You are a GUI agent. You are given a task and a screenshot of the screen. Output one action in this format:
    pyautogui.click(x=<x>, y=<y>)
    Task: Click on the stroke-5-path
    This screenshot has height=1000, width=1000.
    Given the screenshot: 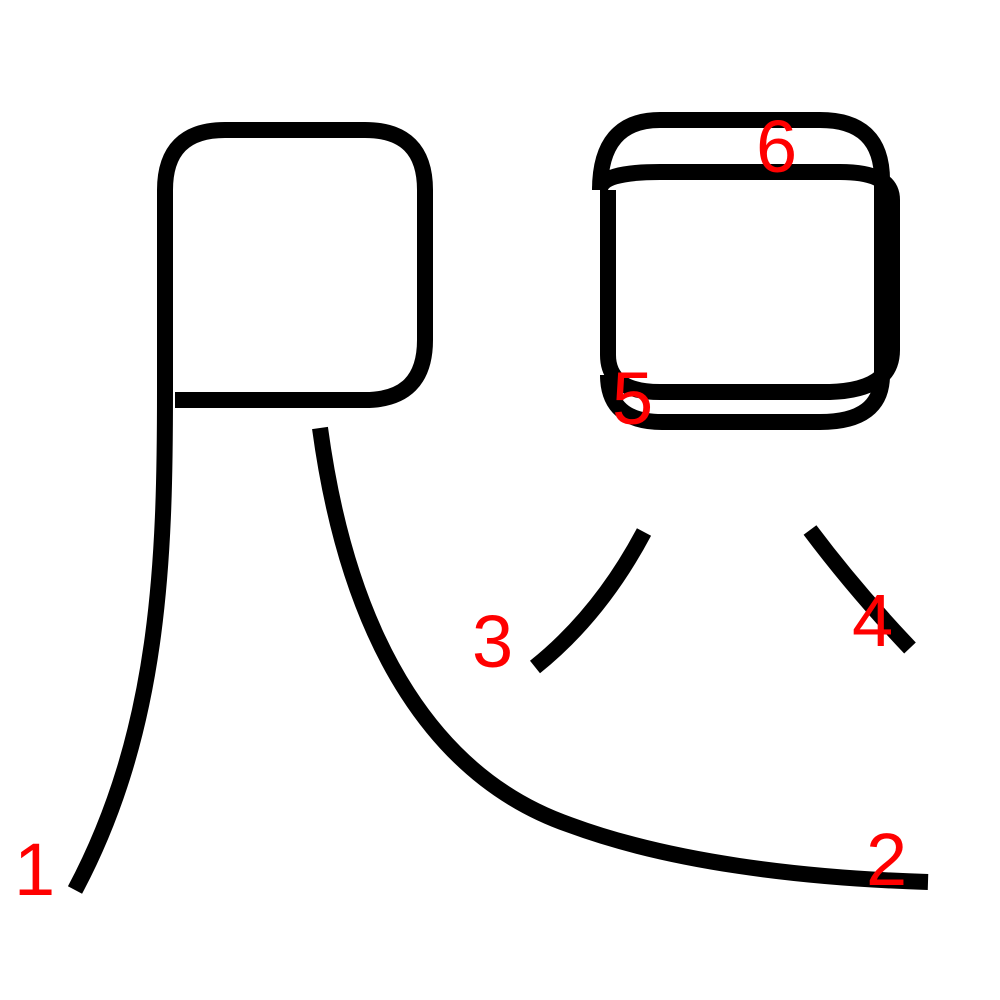 What is the action you would take?
    pyautogui.click(x=746, y=282)
    